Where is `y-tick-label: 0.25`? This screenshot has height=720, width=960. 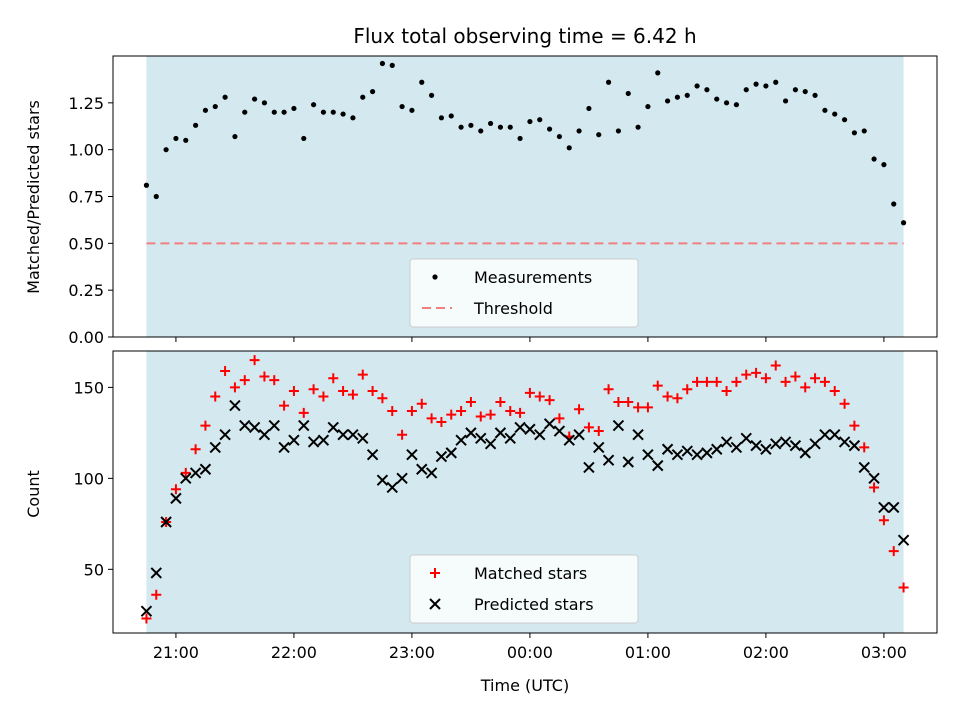 y-tick-label: 0.25 is located at coordinates (86, 290).